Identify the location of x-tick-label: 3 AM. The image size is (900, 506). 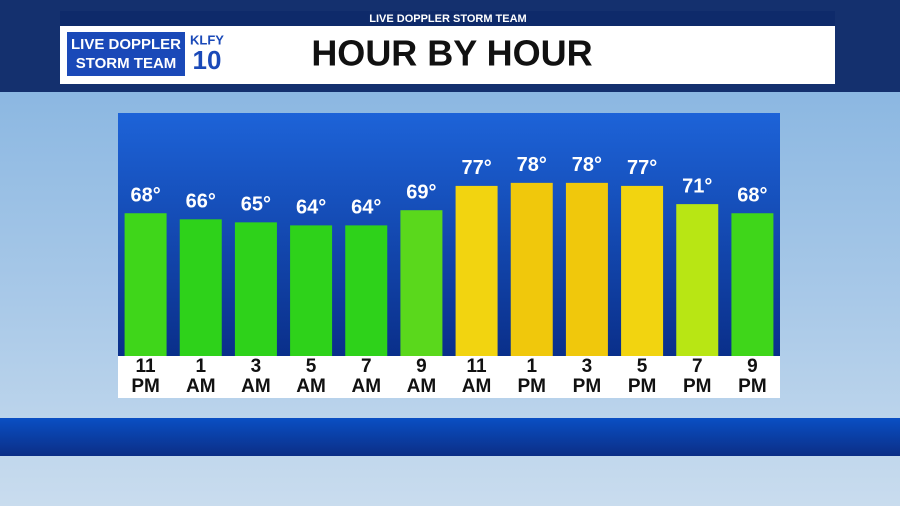
(256, 377).